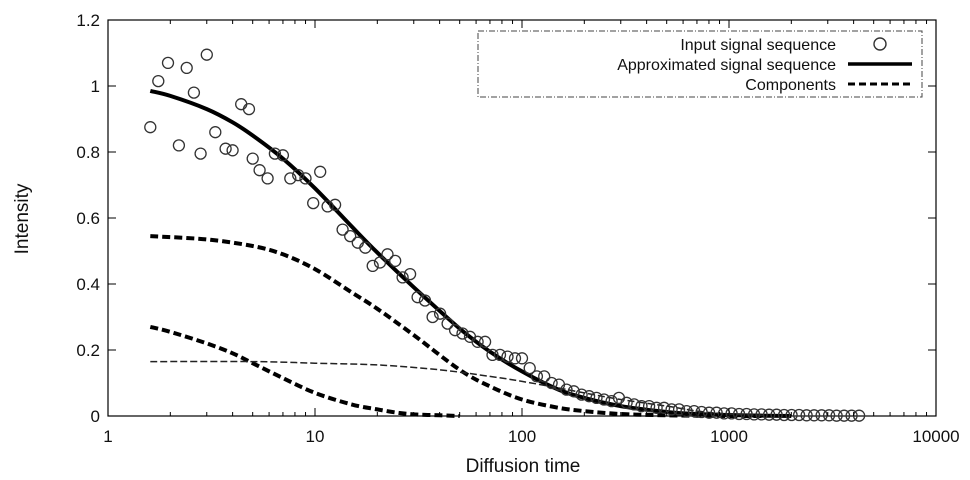 The width and height of the screenshot is (970, 480). Describe the element at coordinates (523, 466) in the screenshot. I see `x-axis-label: Diffusion time` at that location.